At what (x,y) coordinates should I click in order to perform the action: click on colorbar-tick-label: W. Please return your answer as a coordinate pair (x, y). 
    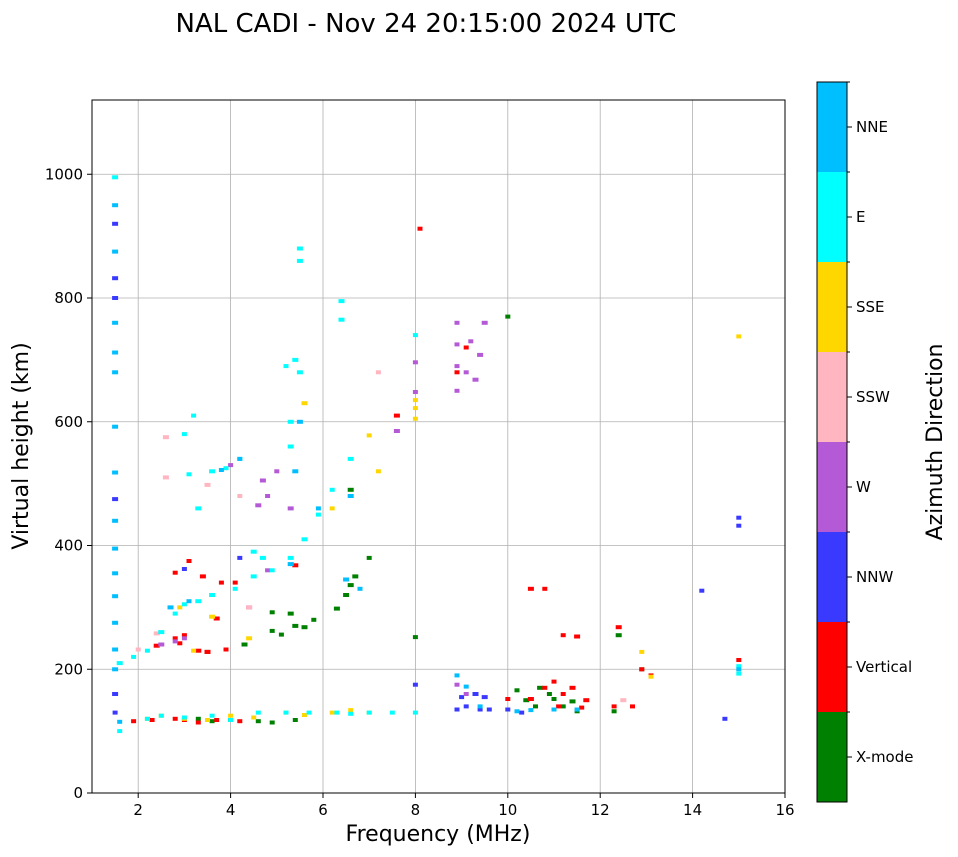
    Looking at the image, I should click on (863, 487).